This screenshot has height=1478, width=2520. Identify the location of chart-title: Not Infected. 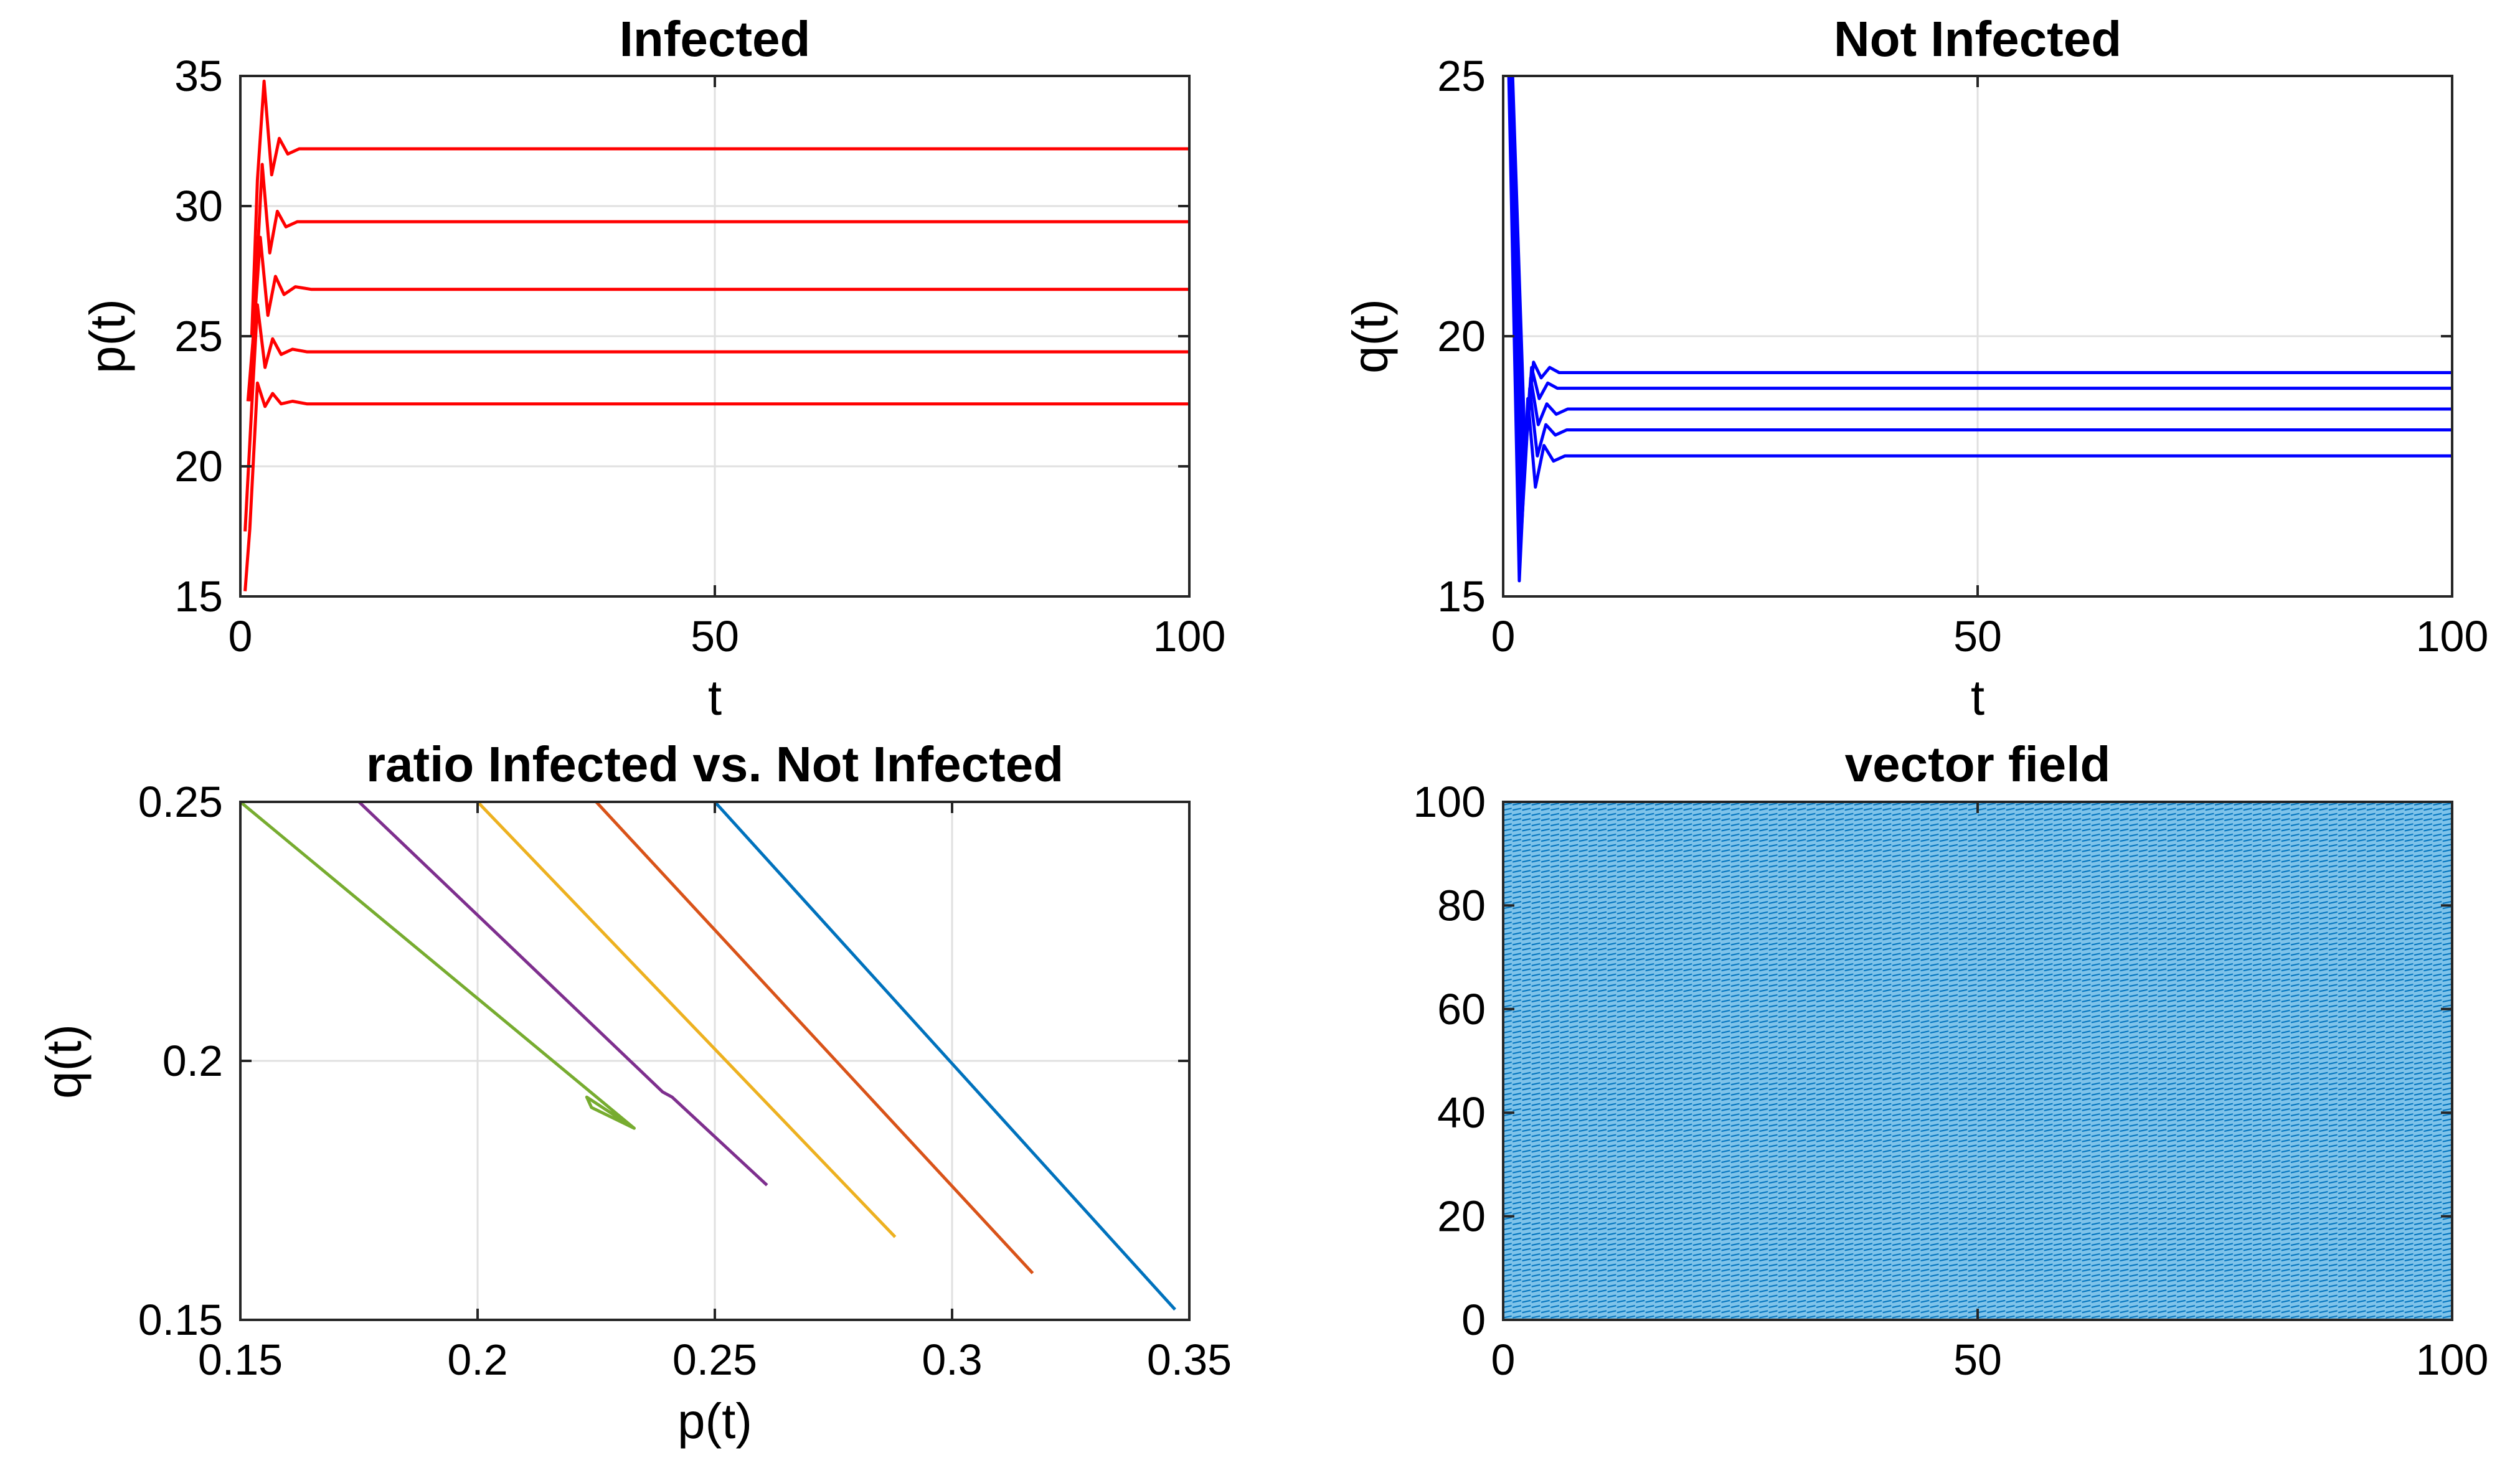
(1977, 39).